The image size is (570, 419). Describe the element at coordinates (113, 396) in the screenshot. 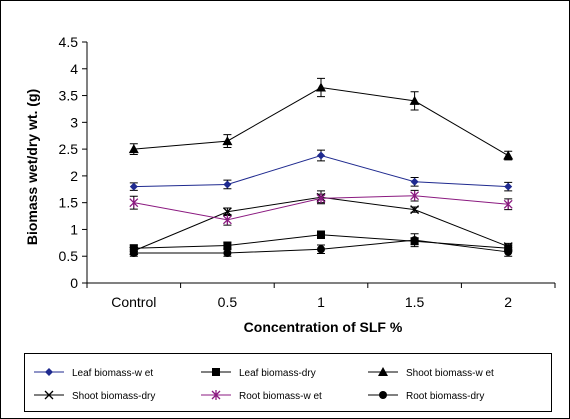

I see `legend-label: Shoot biomass-dry` at that location.